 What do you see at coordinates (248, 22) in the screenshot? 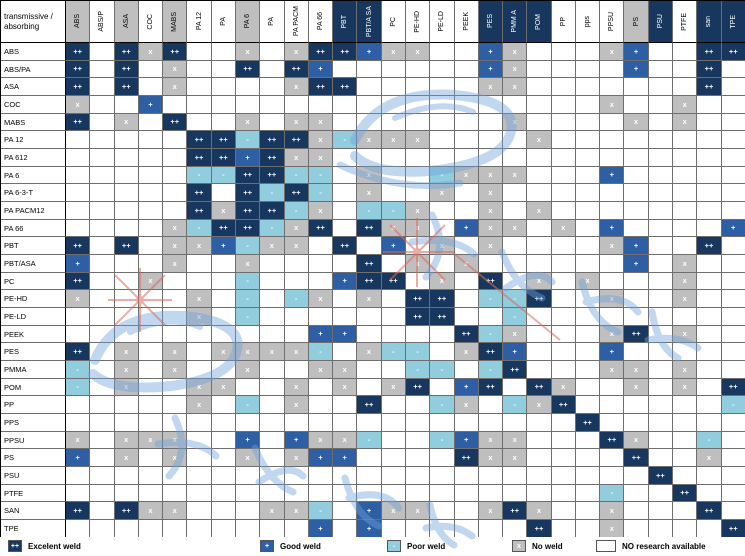
I see `col-header-pa-6: PA 6` at bounding box center [248, 22].